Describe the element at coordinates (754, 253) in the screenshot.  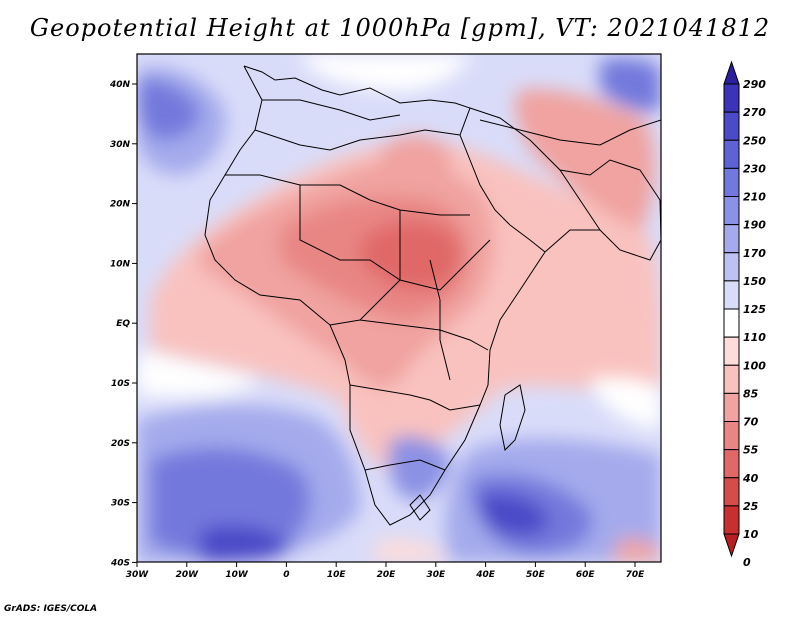
I see `colorbar-label: 170` at that location.